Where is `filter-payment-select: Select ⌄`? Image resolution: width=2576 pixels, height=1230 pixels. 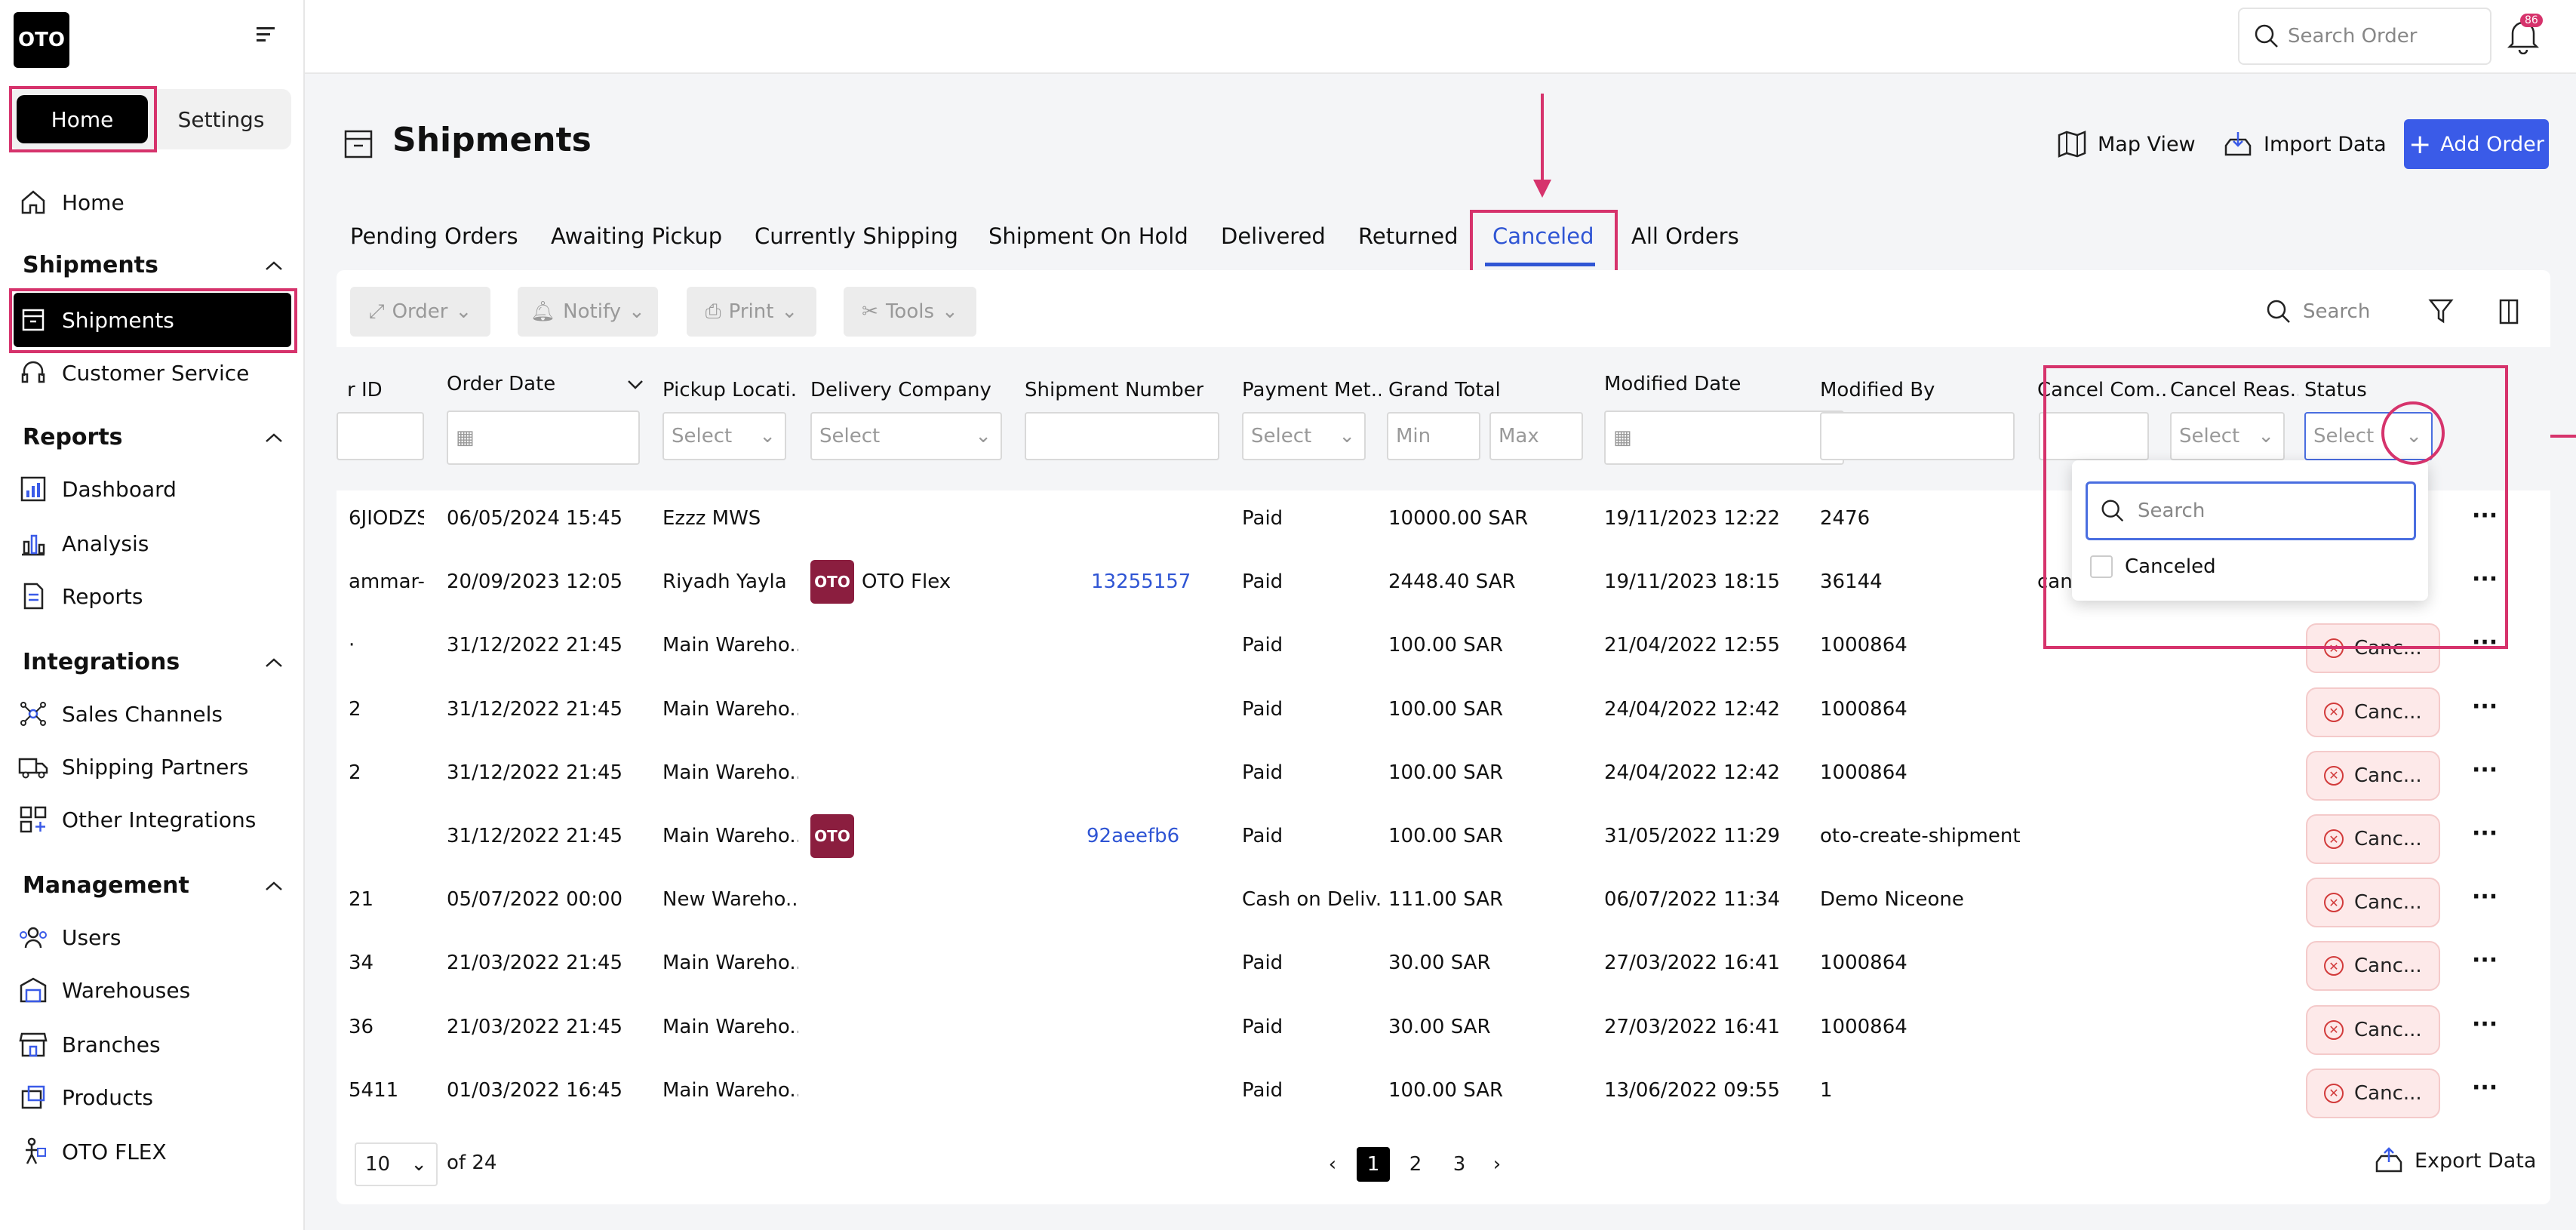 filter-payment-select: Select ⌄ is located at coordinates (1304, 436).